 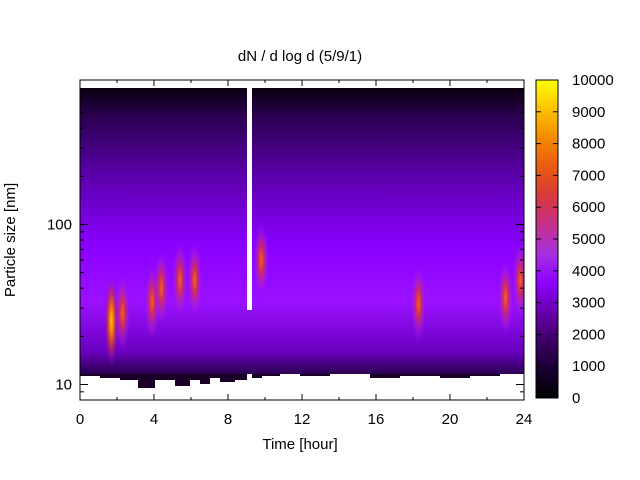 I want to click on colorbar-tick-label: 4000, so click(x=588, y=271).